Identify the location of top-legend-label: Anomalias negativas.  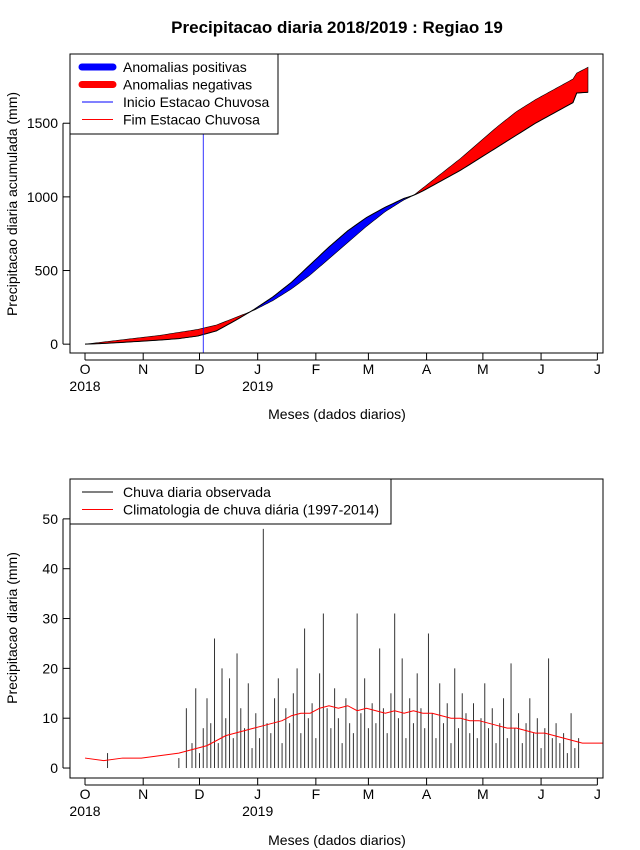
(187, 85).